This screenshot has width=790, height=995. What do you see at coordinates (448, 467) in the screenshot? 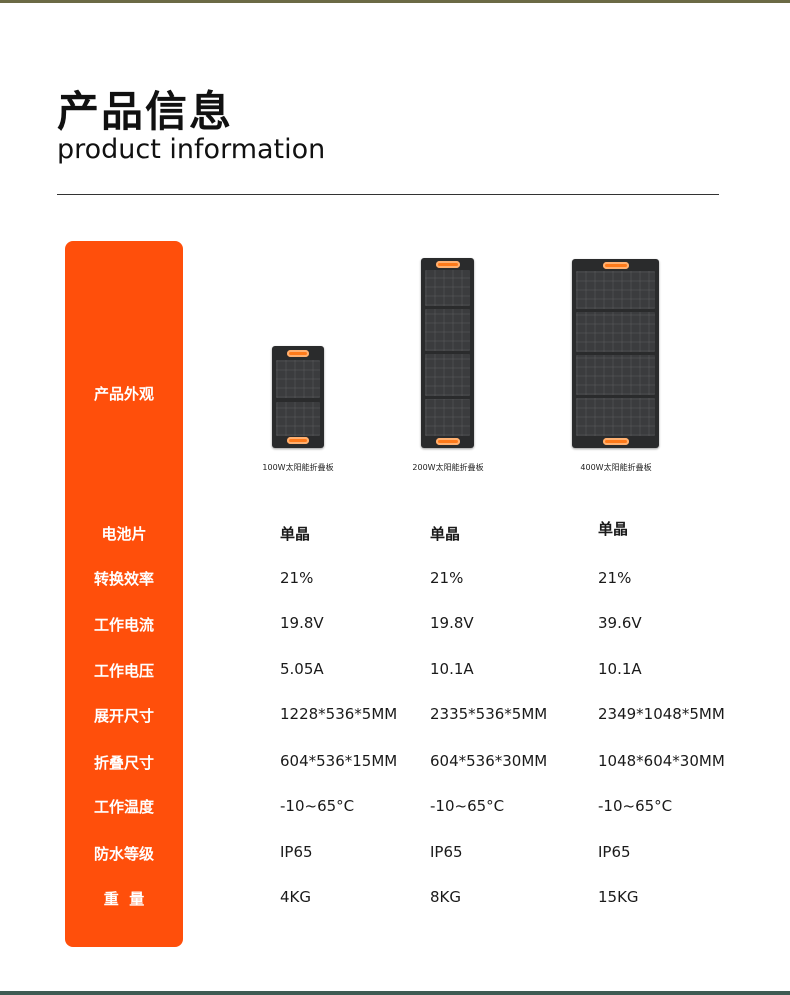
I see `panel-200w-caption: 200W太阳能折叠板` at bounding box center [448, 467].